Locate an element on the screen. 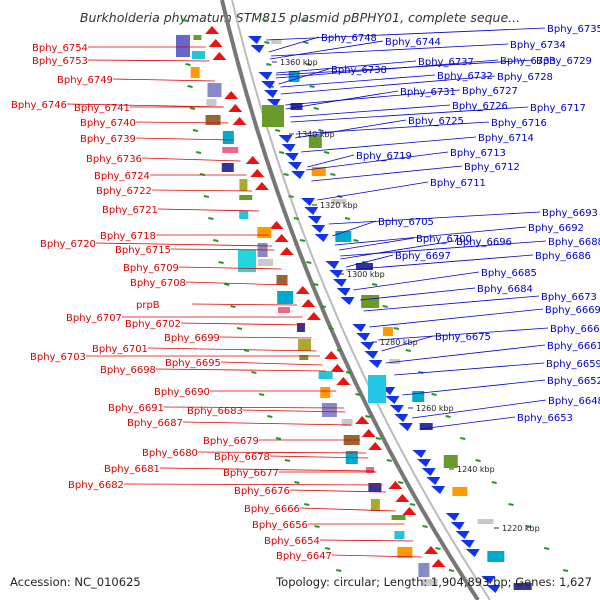  right-gene-label-Bphy_6669: Bphy_6669 is located at coordinates (572, 310).